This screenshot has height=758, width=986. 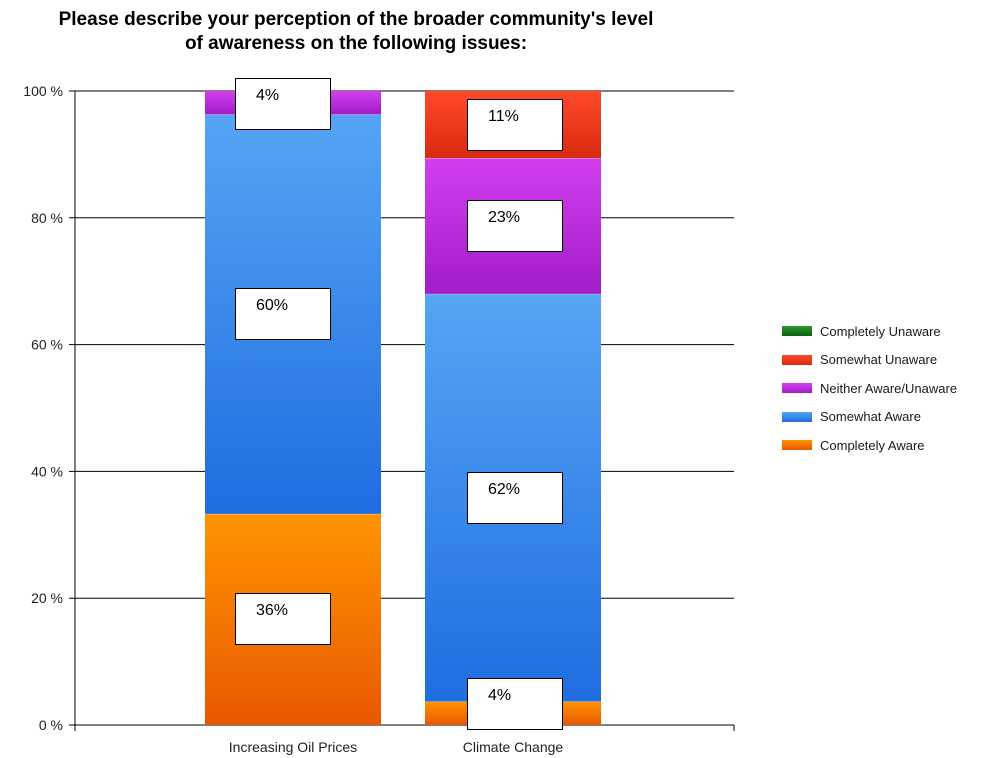 What do you see at coordinates (515, 497) in the screenshot?
I see `data-label: 62%` at bounding box center [515, 497].